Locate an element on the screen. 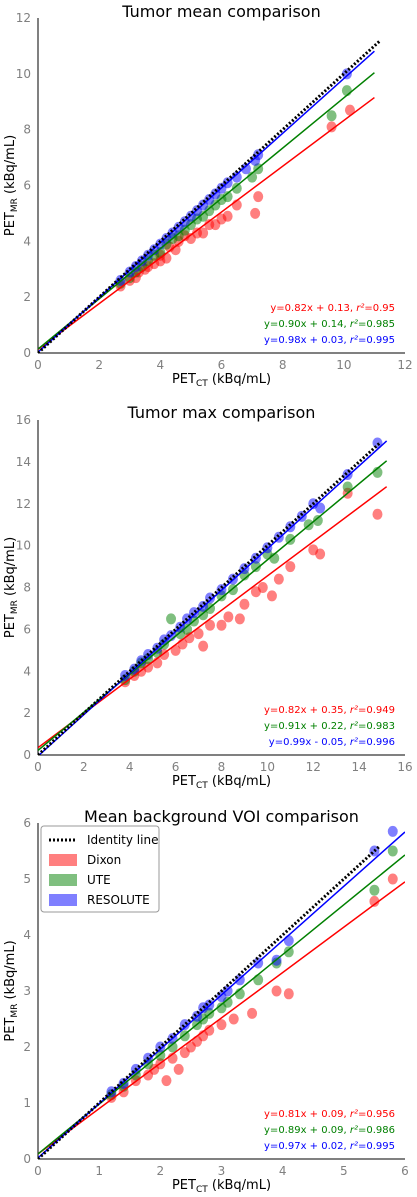 This screenshot has height=1197, width=417. legend-label: Identity line is located at coordinates (122, 840).